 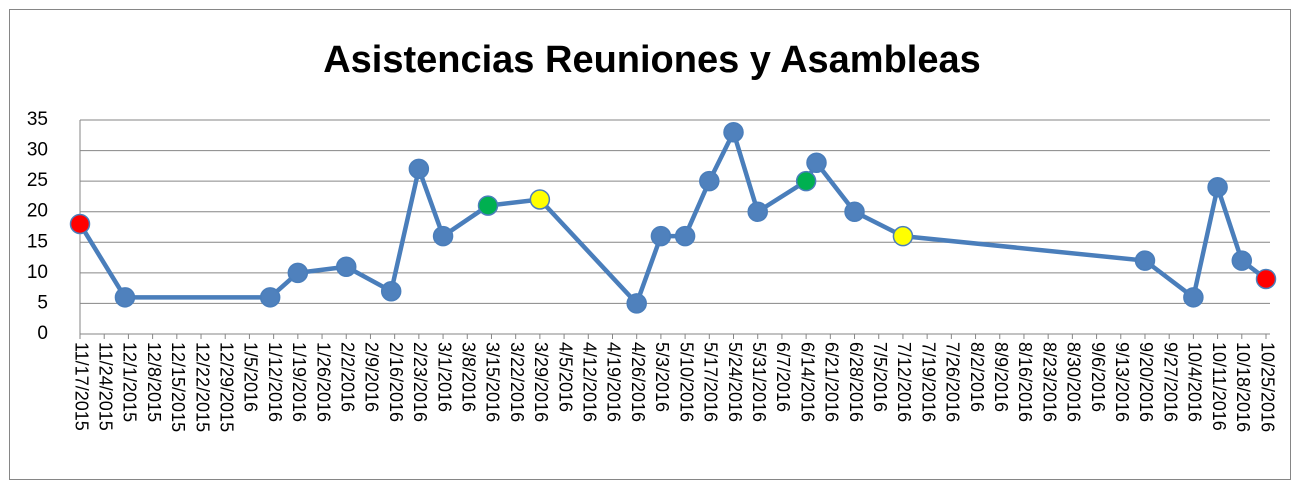 What do you see at coordinates (323, 382) in the screenshot?
I see `x-tick-label: 1/26/2016` at bounding box center [323, 382].